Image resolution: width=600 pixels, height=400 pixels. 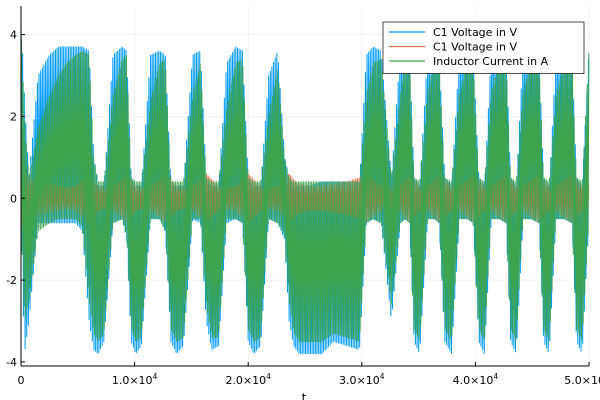 I want to click on x-axis-label: t, so click(x=304, y=395).